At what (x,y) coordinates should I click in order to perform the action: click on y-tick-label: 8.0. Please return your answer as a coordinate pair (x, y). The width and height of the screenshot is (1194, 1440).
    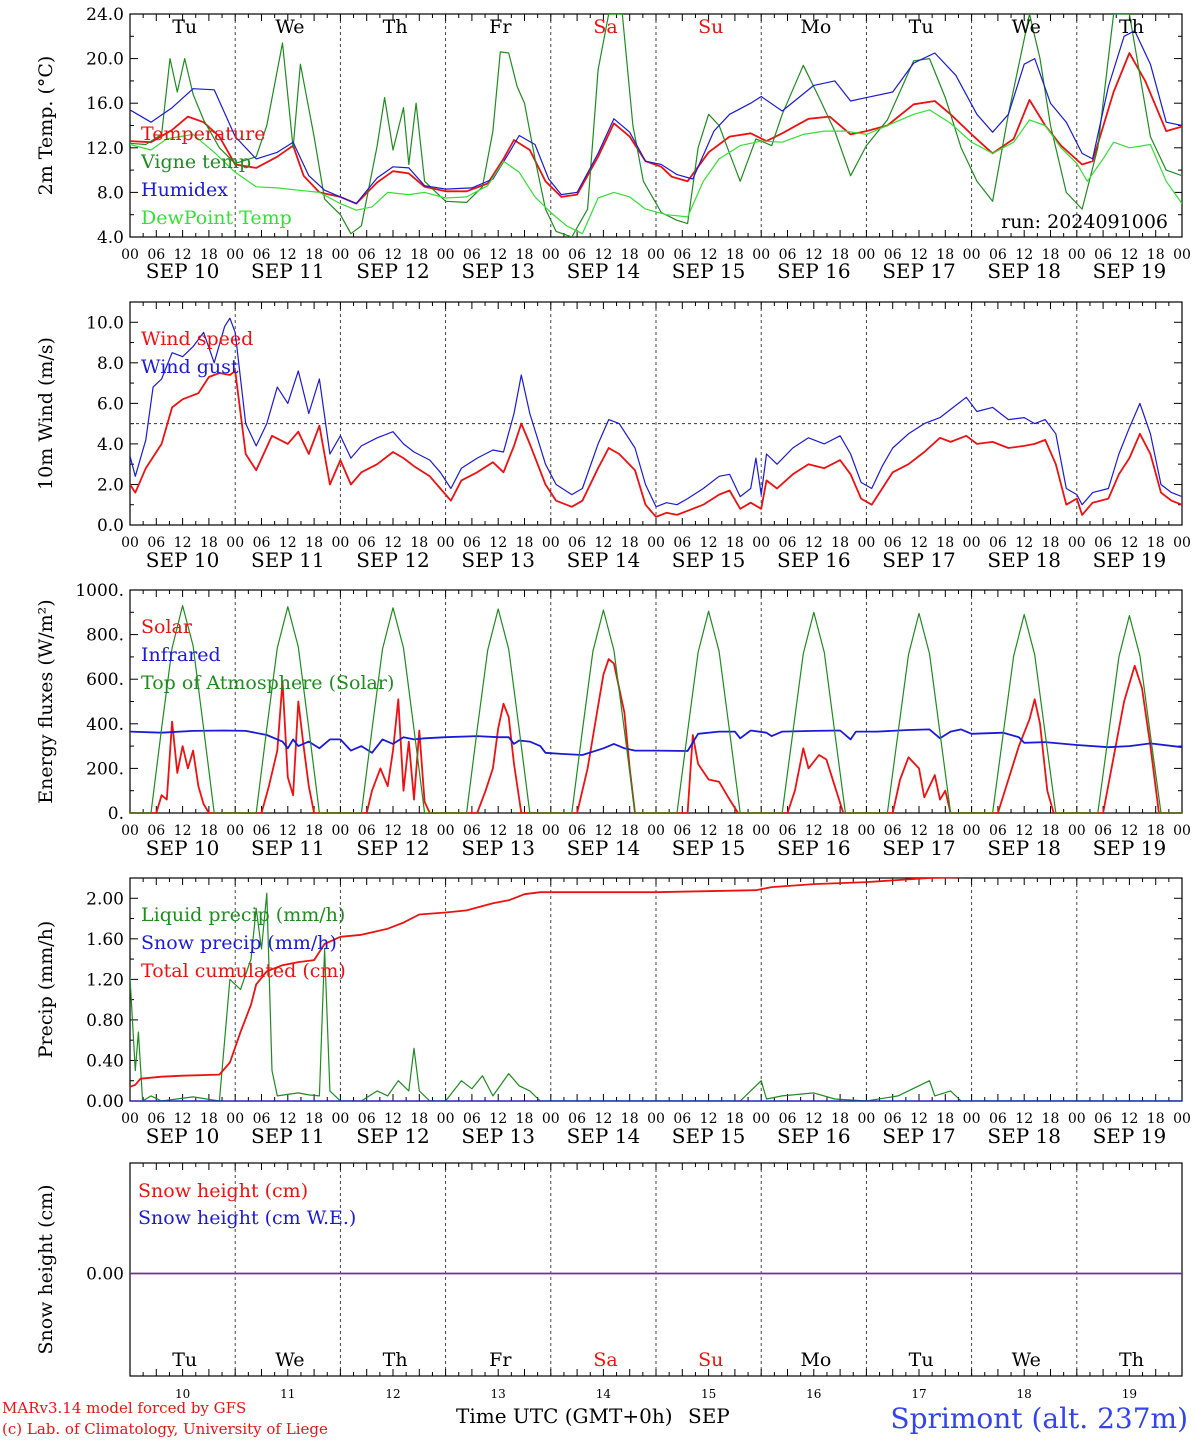
    Looking at the image, I should click on (110, 193).